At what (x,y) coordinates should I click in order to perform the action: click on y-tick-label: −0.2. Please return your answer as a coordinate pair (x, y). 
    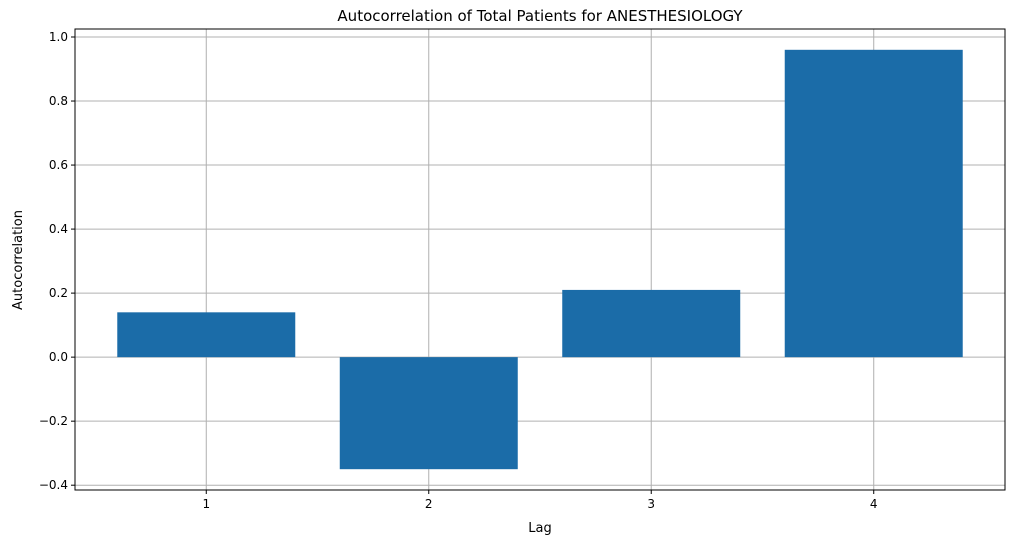
    Looking at the image, I should click on (53, 421).